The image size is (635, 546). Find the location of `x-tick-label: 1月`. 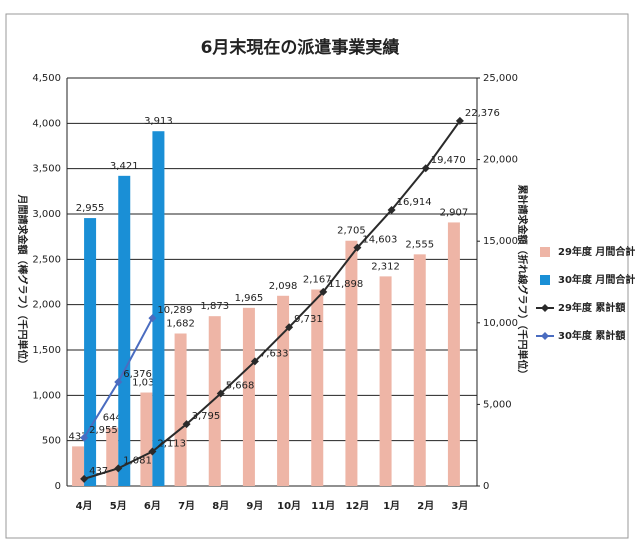

x-tick-label: 1月 is located at coordinates (391, 506).